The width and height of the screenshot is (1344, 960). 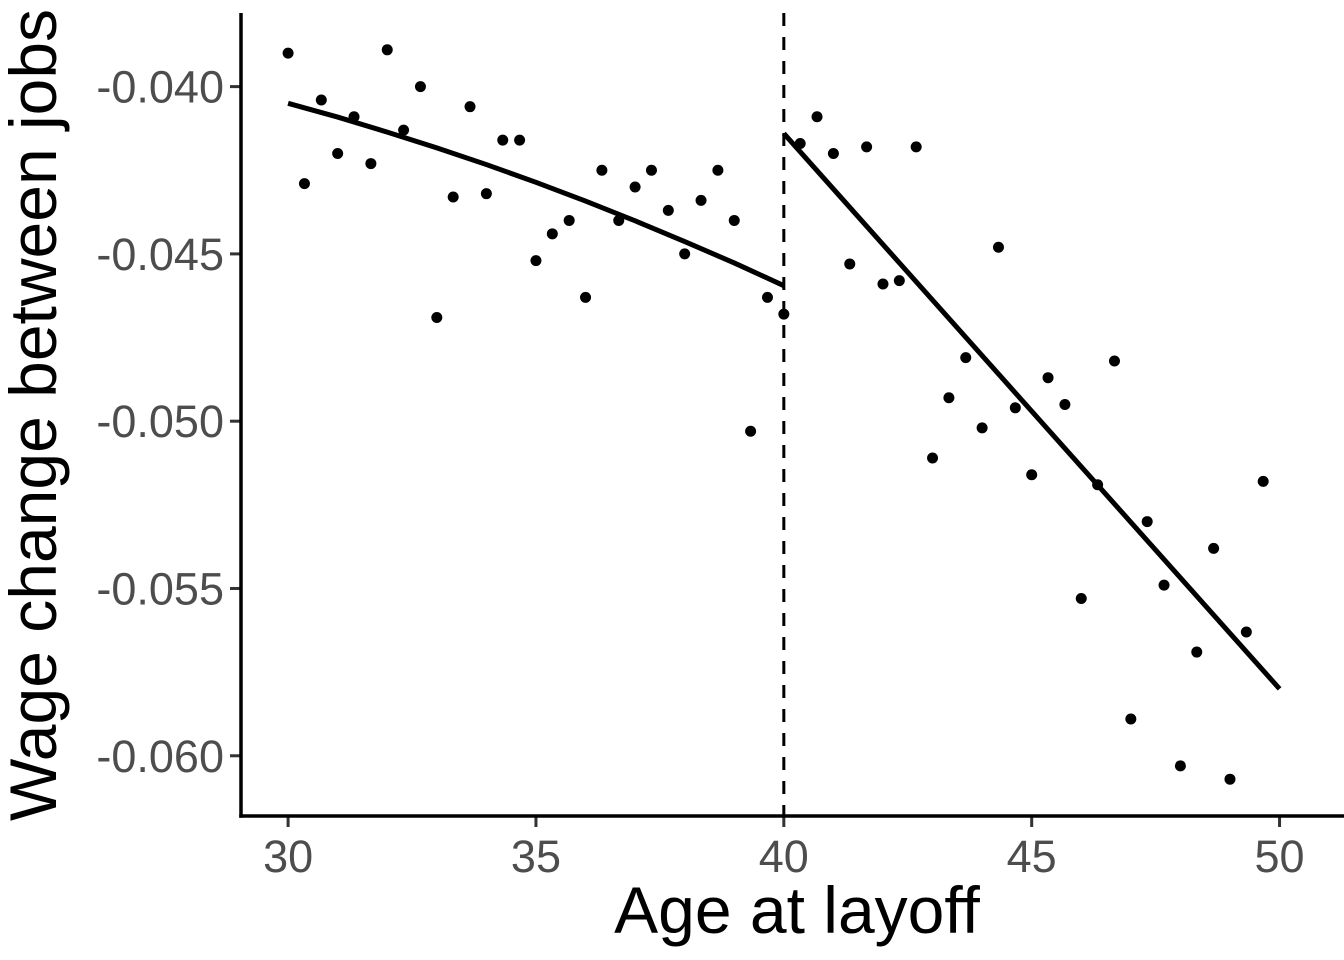 I want to click on x-tick-label: 50, so click(x=1280, y=856).